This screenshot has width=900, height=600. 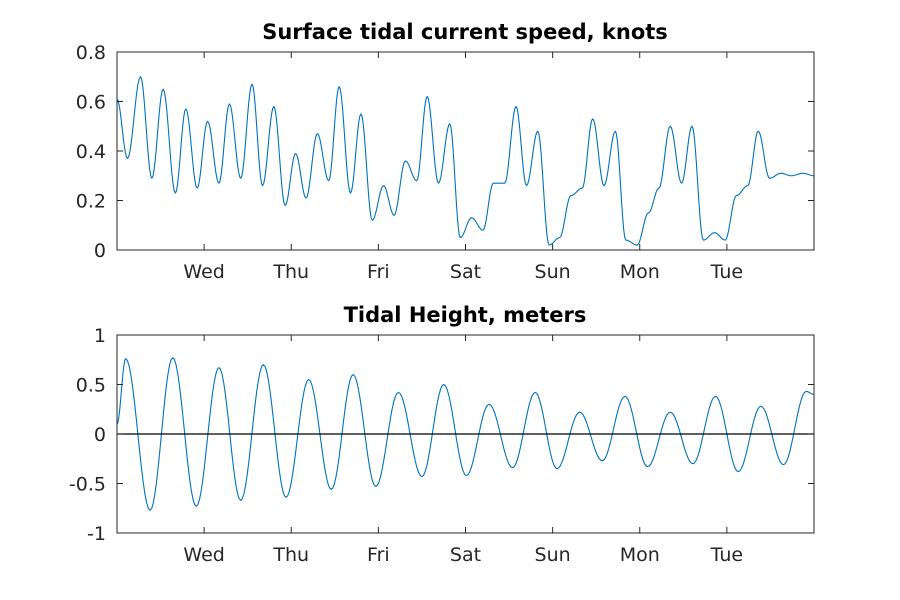 What do you see at coordinates (91, 202) in the screenshot?
I see `current-speed-ytick-label: 0.2` at bounding box center [91, 202].